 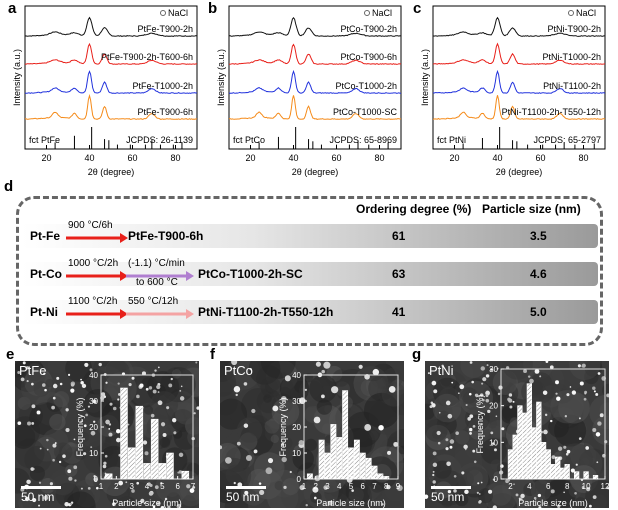 What do you see at coordinates (363, 140) in the screenshot?
I see `jcpds-label: JCPDS: 65-8969` at bounding box center [363, 140].